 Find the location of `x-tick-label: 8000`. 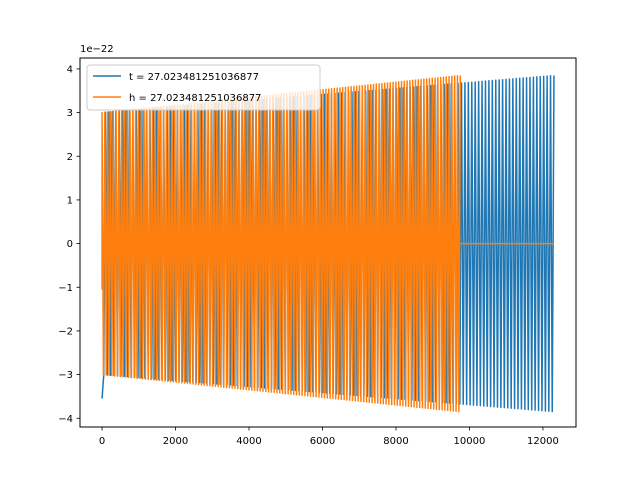

x-tick-label: 8000 is located at coordinates (395, 441).